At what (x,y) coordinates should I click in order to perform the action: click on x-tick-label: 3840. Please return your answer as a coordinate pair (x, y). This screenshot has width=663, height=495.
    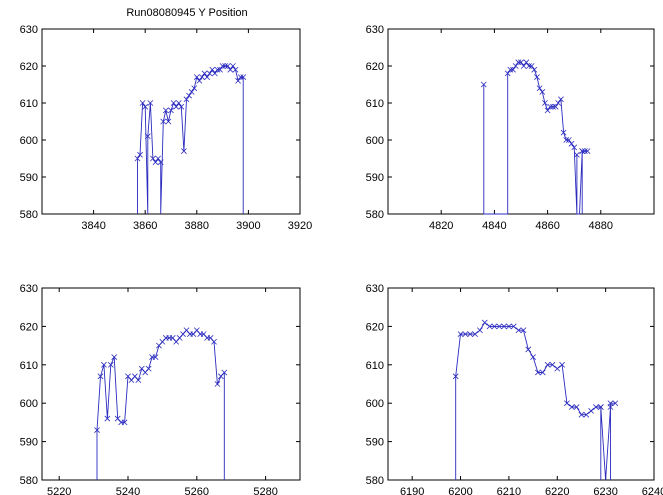
    Looking at the image, I should click on (93, 226).